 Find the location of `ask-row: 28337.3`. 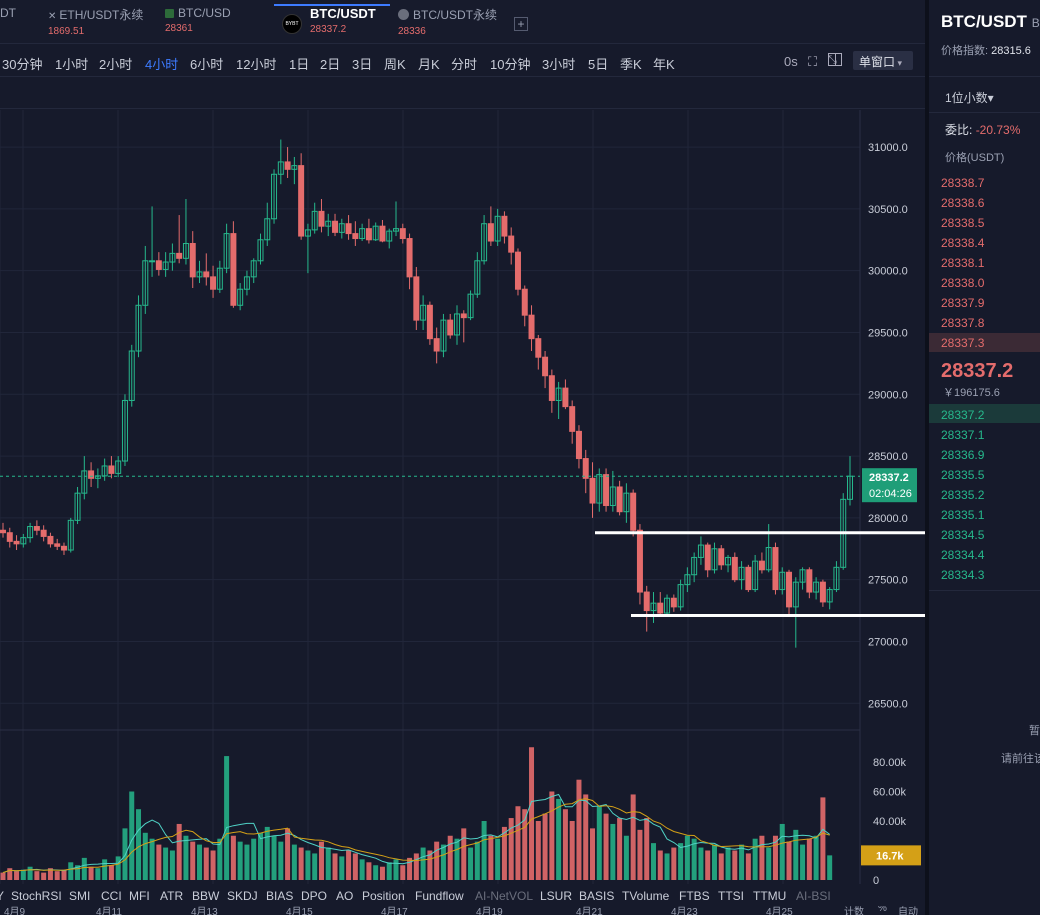

ask-row: 28337.3 is located at coordinates (963, 343).